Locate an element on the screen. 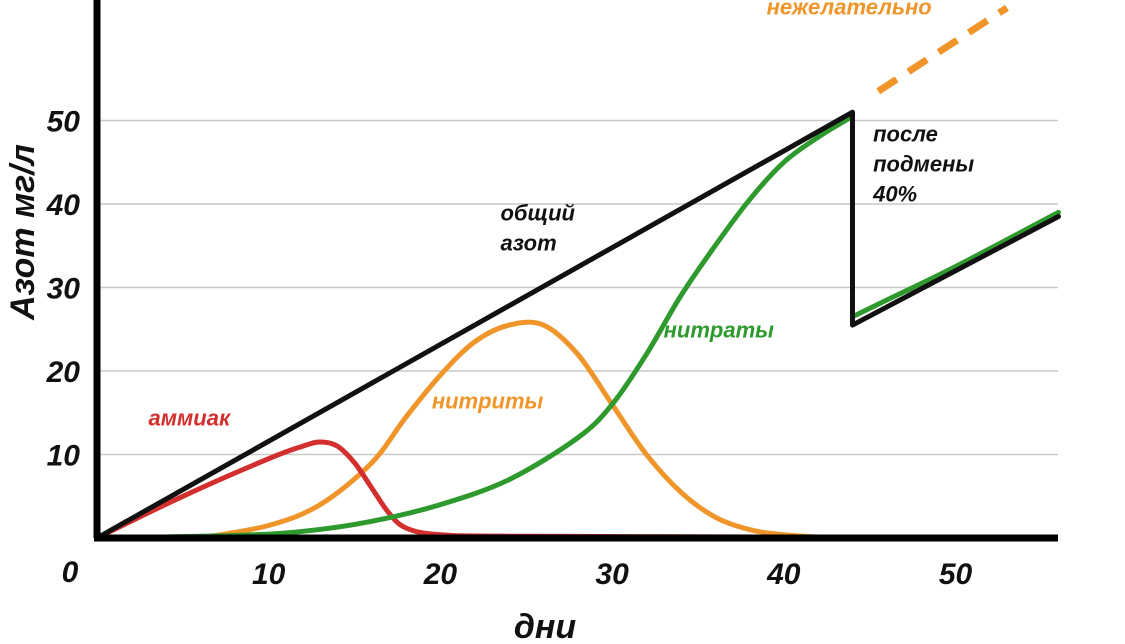 The height and width of the screenshot is (644, 1125). y-tick-label: 40 is located at coordinates (63, 205).